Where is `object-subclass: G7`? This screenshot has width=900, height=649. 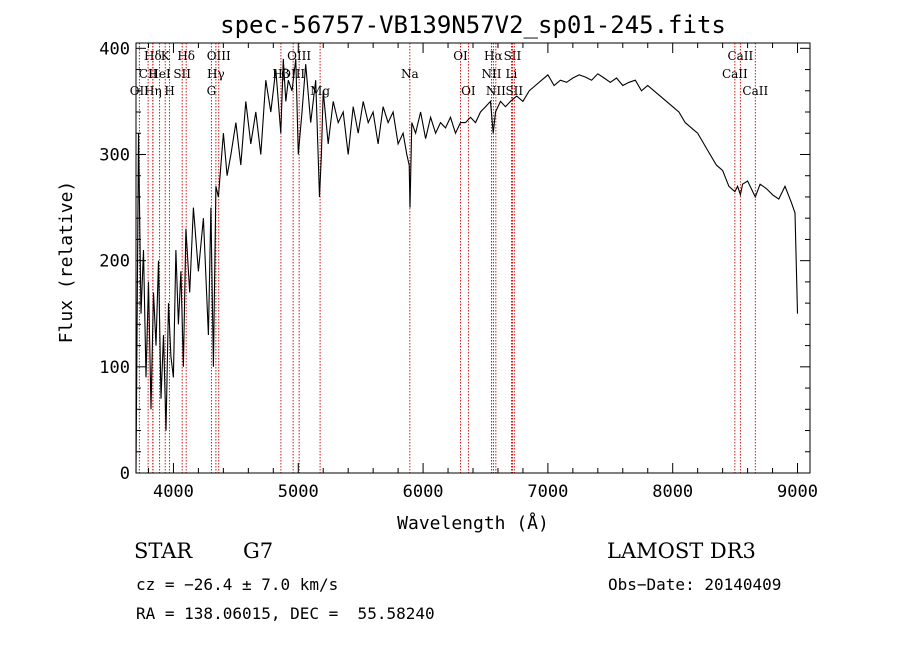
object-subclass: G7 is located at coordinates (258, 551).